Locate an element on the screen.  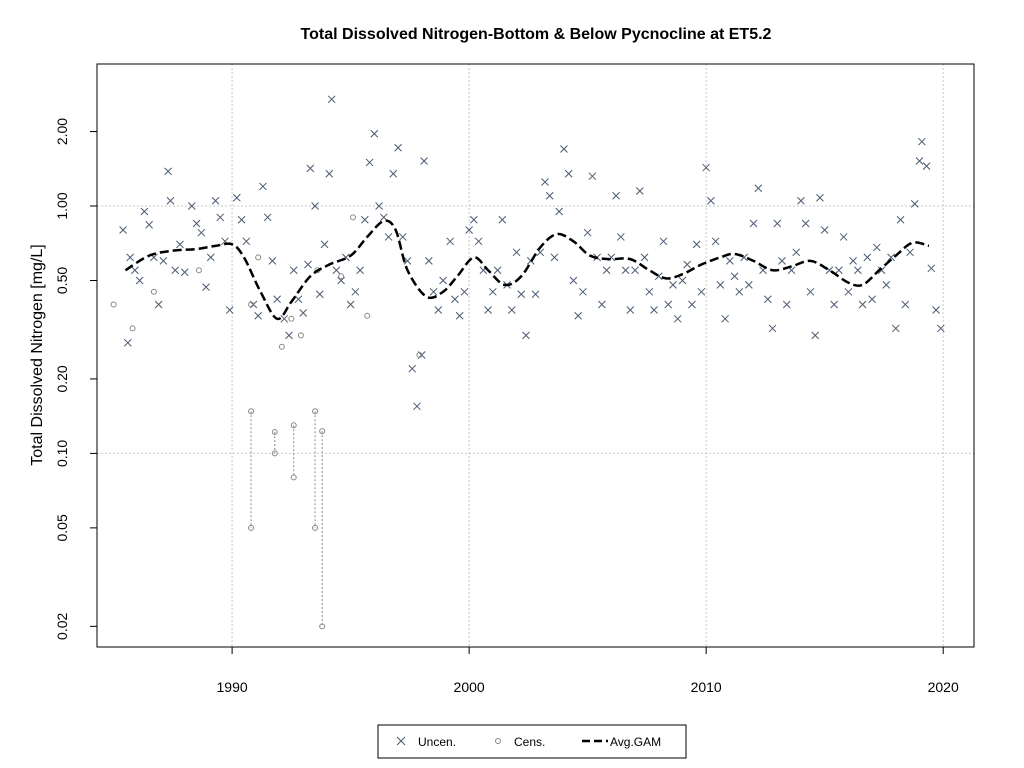
censored-intervals is located at coordinates (287, 519).